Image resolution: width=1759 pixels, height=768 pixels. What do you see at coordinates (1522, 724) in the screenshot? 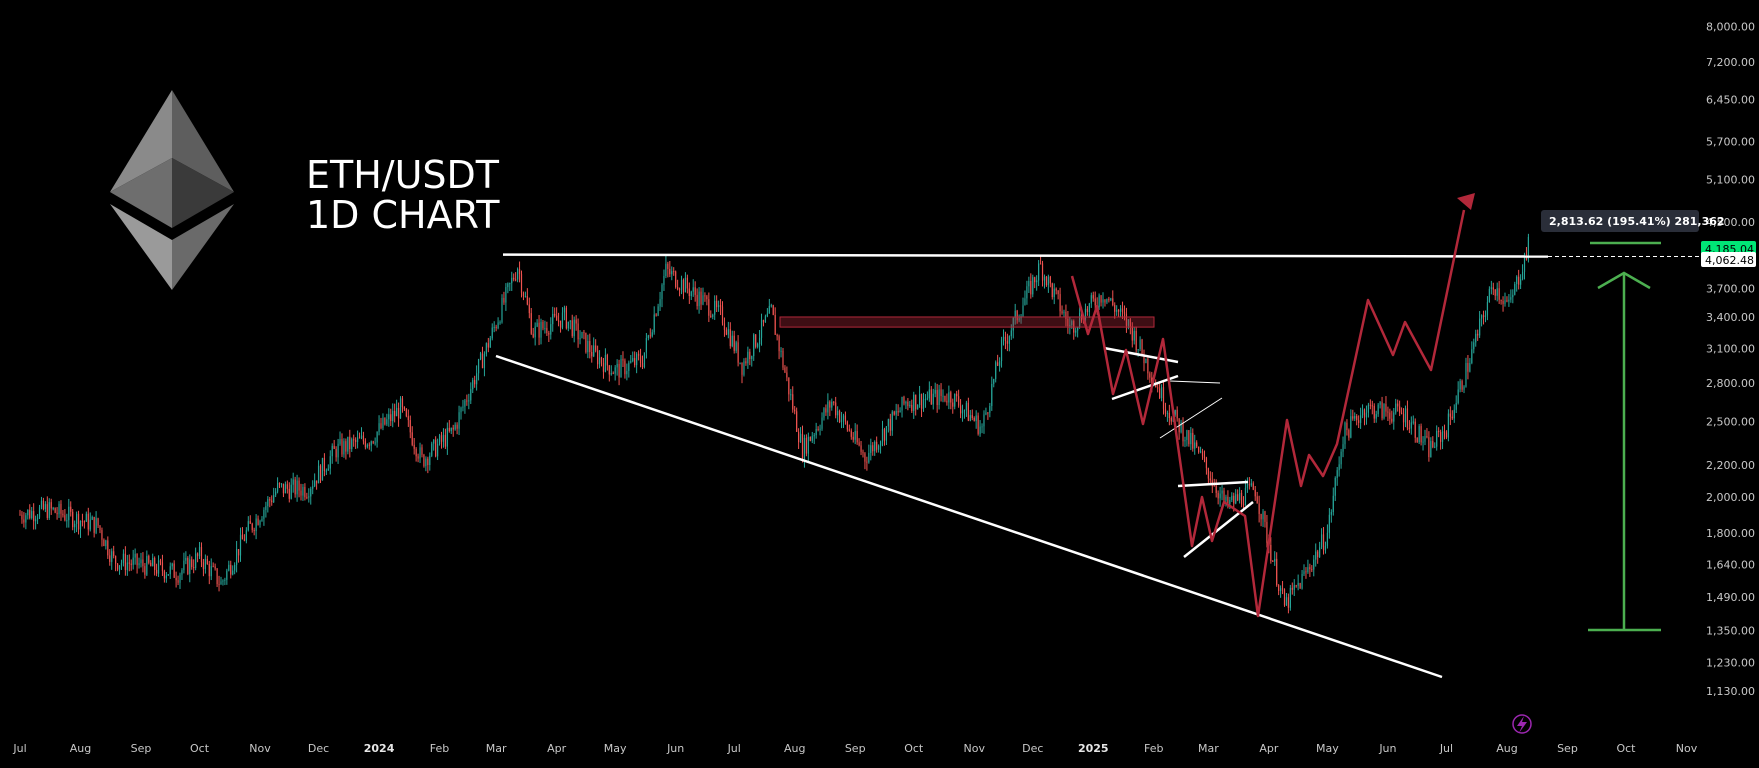
I see `lightning-icon` at bounding box center [1522, 724].